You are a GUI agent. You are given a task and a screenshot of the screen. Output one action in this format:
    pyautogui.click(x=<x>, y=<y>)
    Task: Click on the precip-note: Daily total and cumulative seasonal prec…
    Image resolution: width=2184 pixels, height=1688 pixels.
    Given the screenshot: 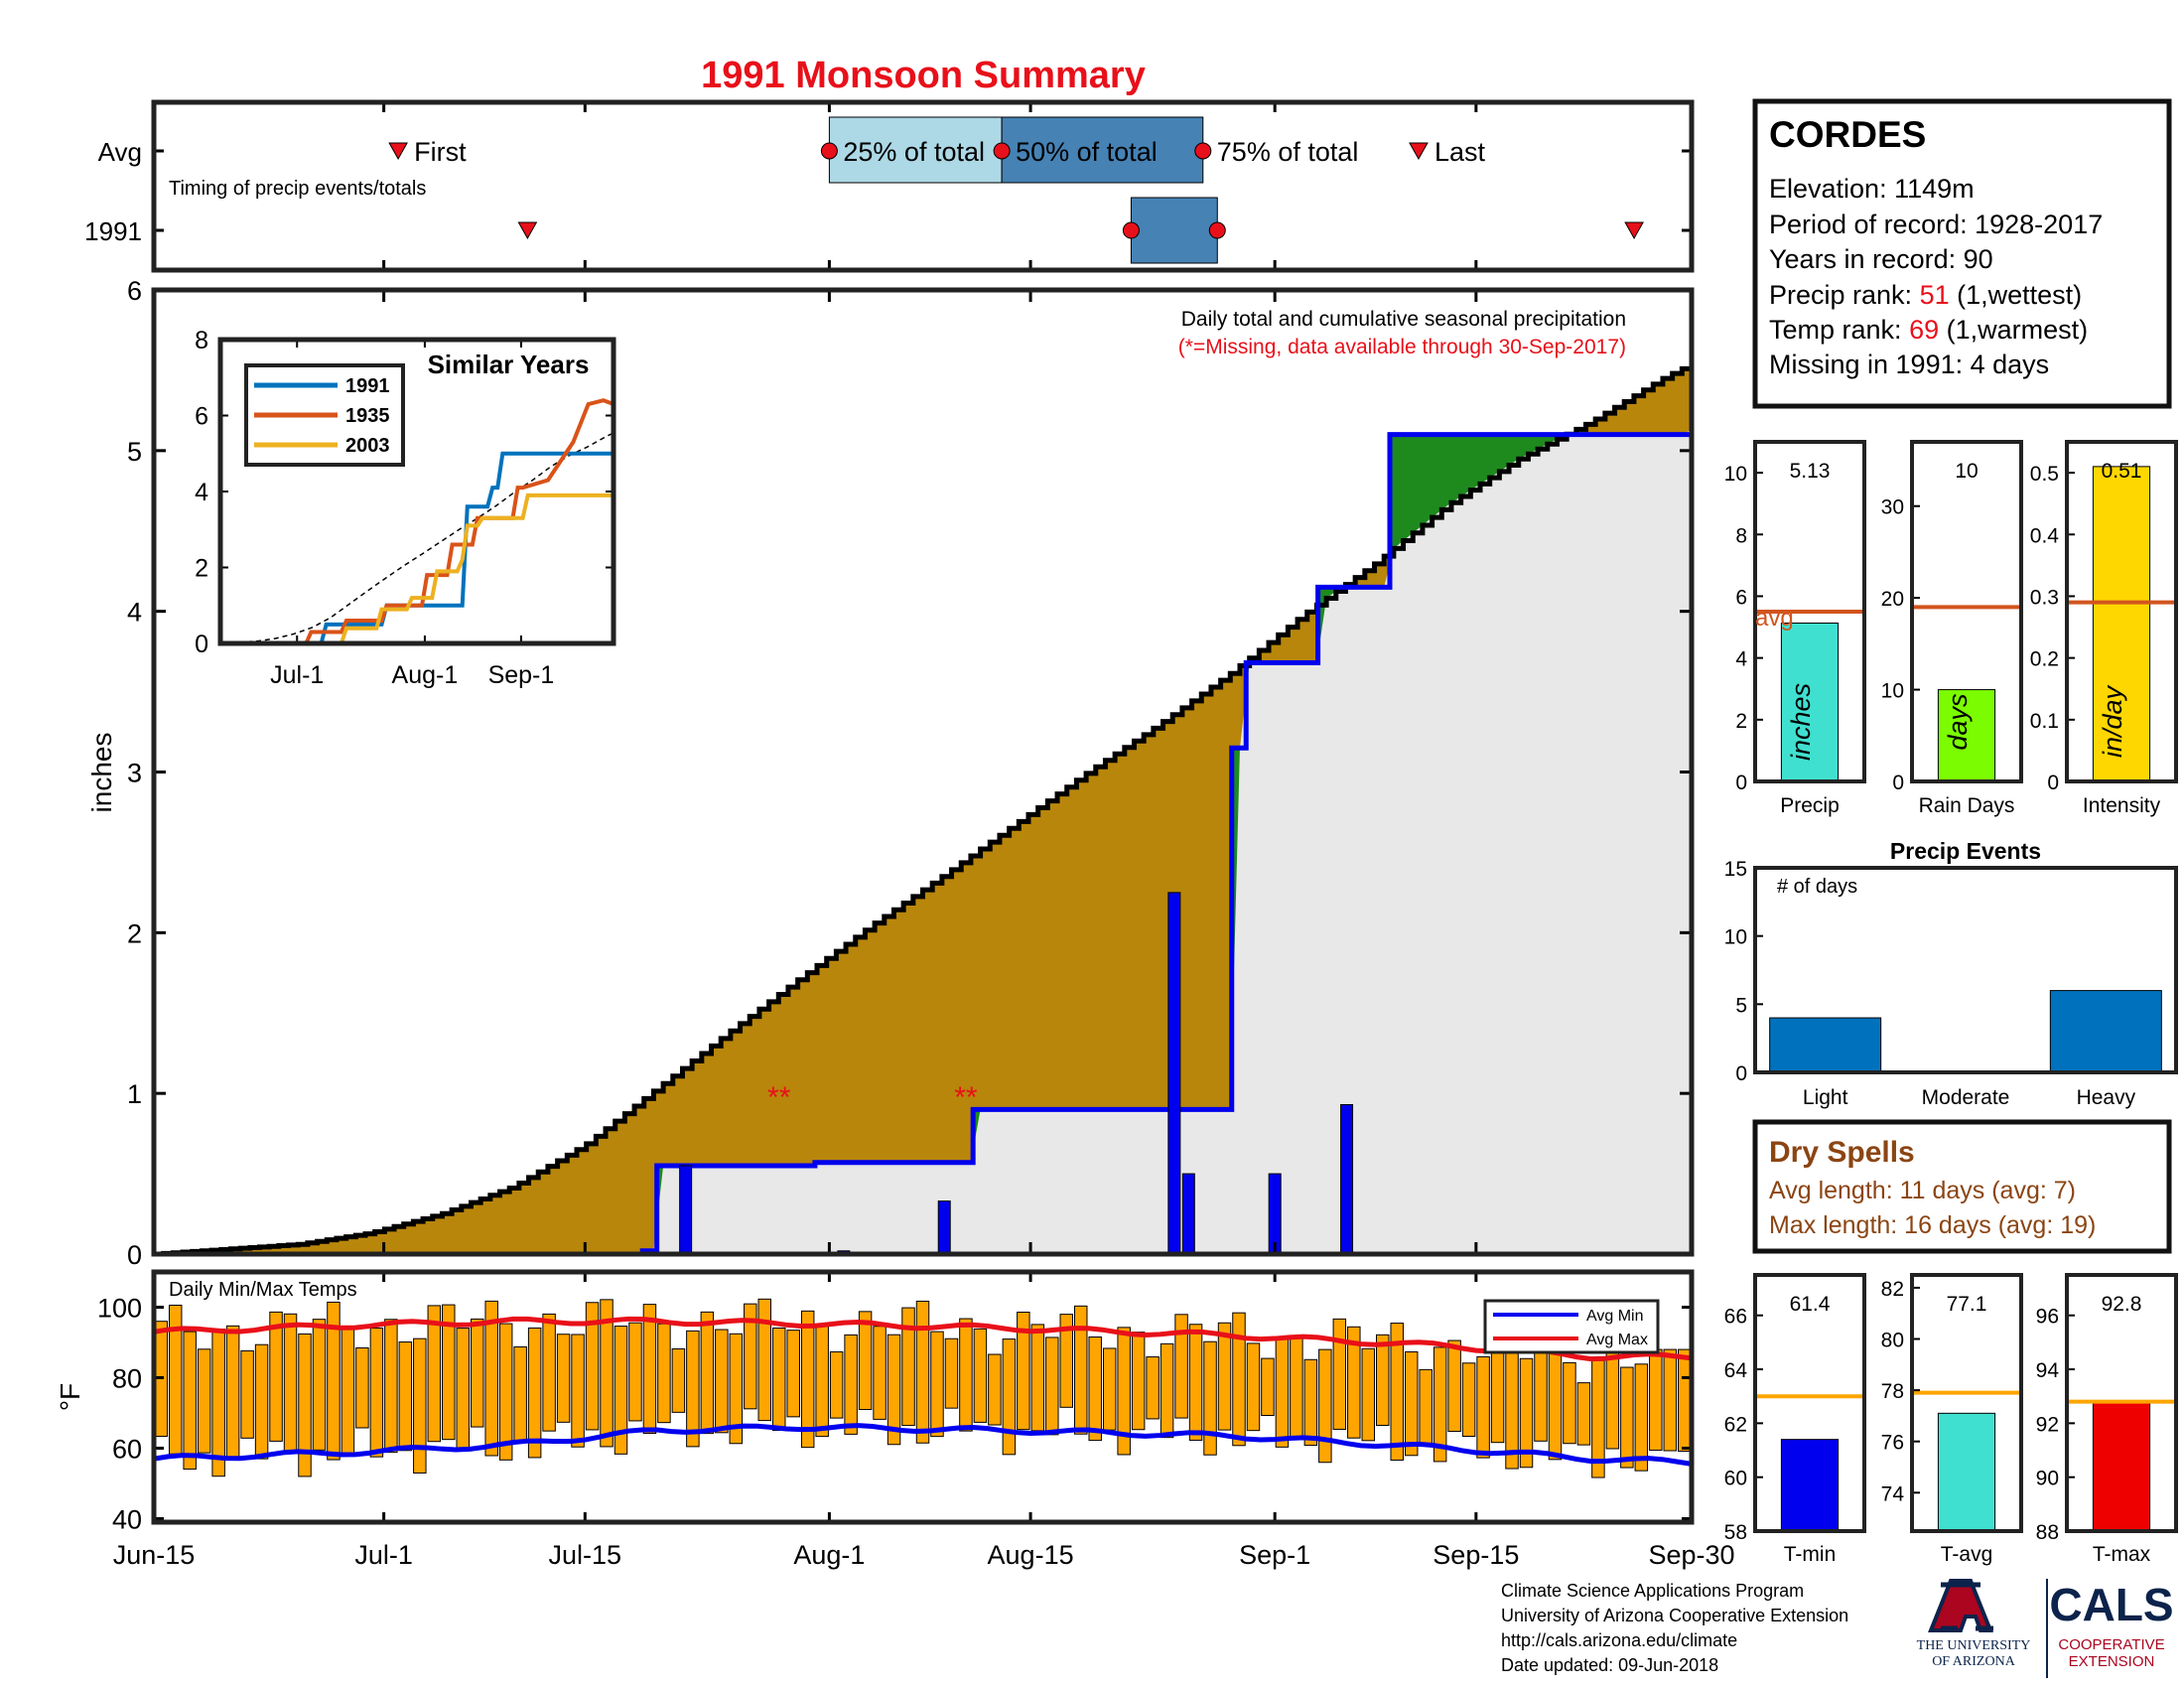 What is the action you would take?
    pyautogui.click(x=1403, y=319)
    